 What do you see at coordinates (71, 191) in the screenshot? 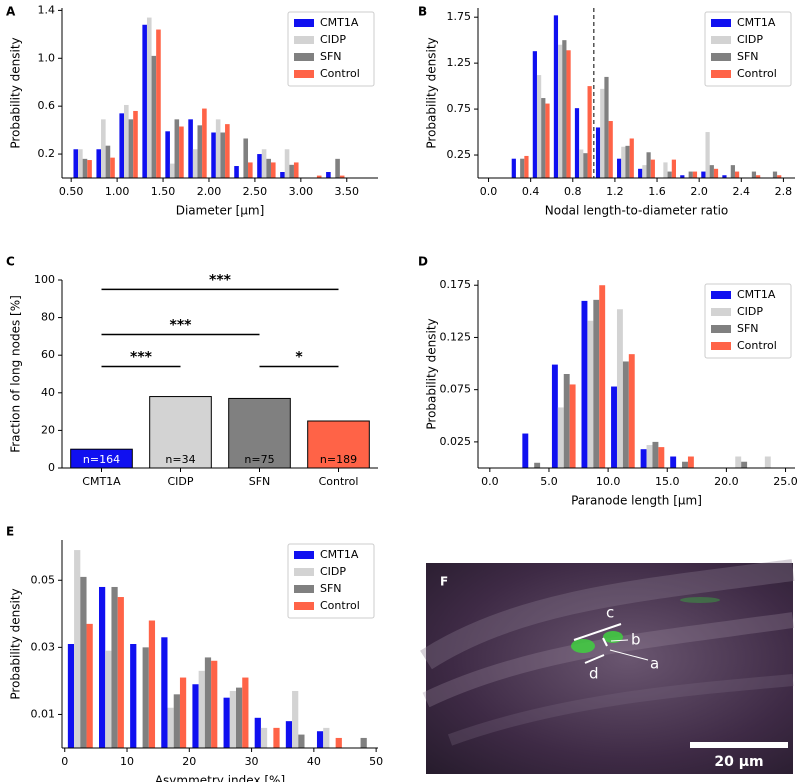
I see `x-tick-label: 0.50` at bounding box center [71, 191].